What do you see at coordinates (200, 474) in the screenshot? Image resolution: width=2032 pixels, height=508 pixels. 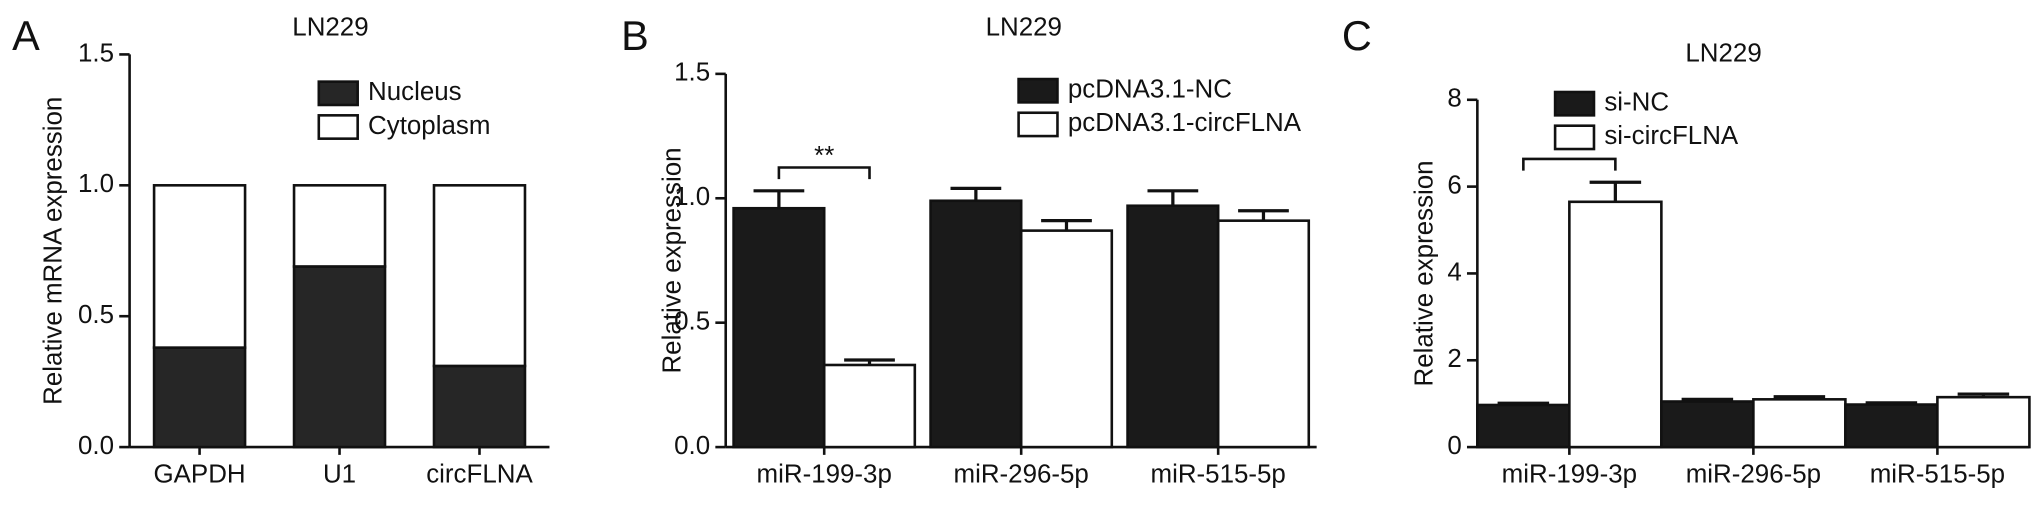 I see `x-tick-label: GAPDH` at bounding box center [200, 474].